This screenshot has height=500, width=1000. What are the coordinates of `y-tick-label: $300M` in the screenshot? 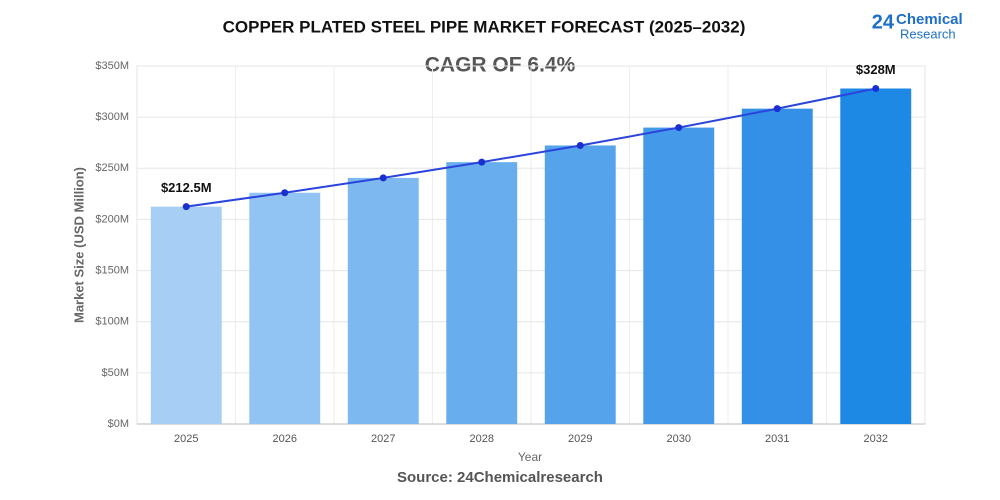 It's located at (112, 117).